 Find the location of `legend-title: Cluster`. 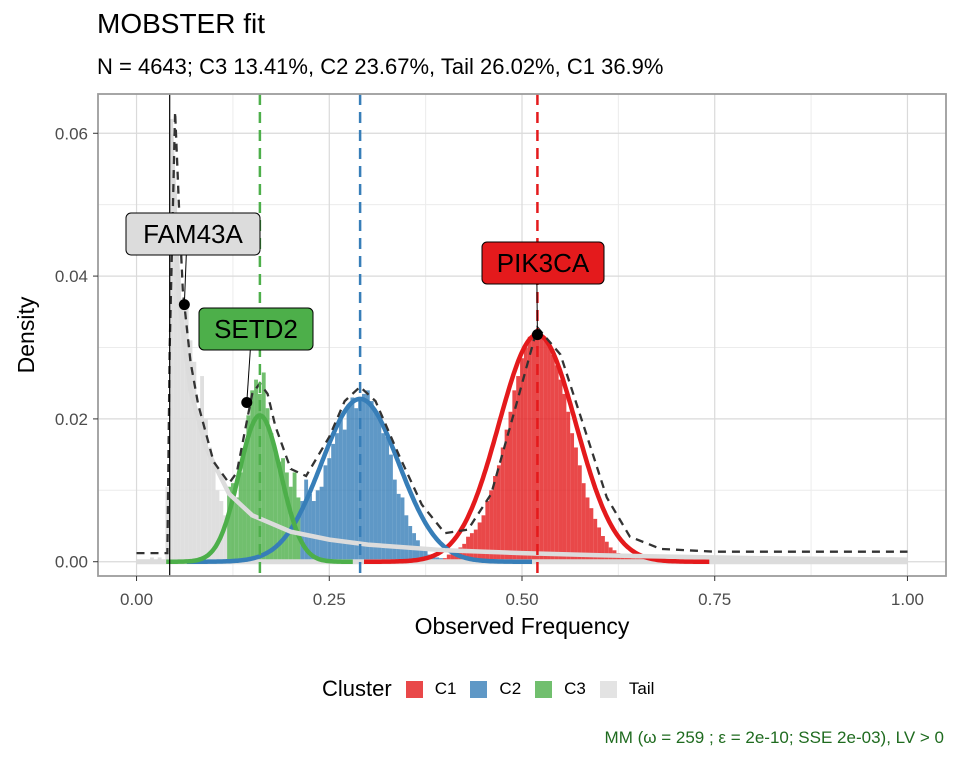

legend-title: Cluster is located at coordinates (357, 688).